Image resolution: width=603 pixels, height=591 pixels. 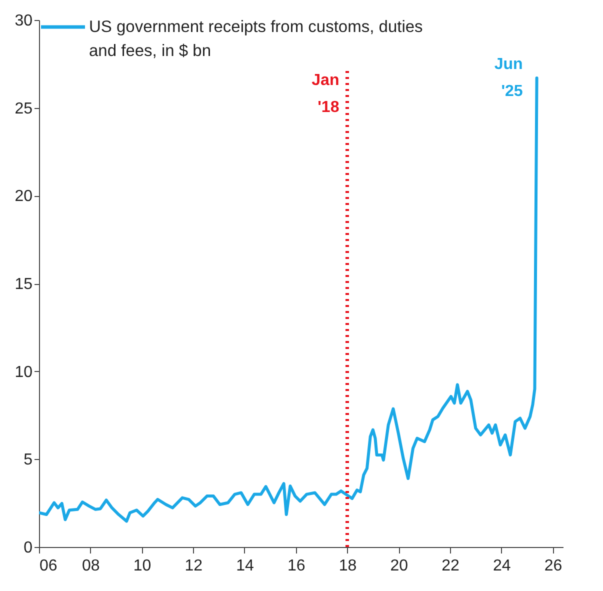 What do you see at coordinates (256, 39) in the screenshot?
I see `legend-label: US government receipts from customs, duties and fees, in $ bn` at bounding box center [256, 39].